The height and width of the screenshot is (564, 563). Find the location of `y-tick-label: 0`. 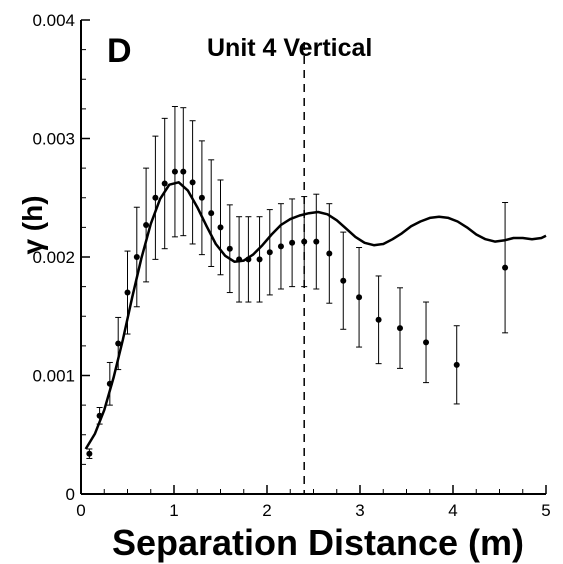

y-tick-label: 0 is located at coordinates (70, 494).